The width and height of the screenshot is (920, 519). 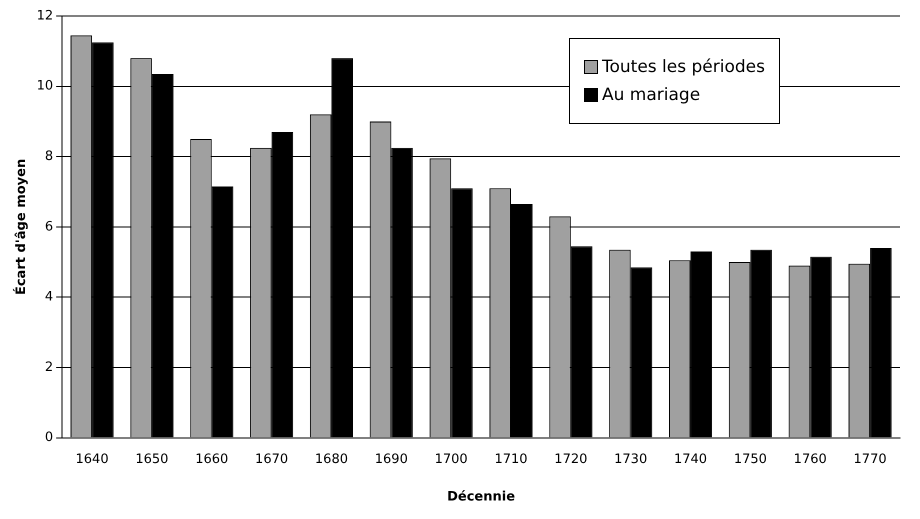 What do you see at coordinates (651, 95) in the screenshot?
I see `legend-label: Au mariage` at bounding box center [651, 95].